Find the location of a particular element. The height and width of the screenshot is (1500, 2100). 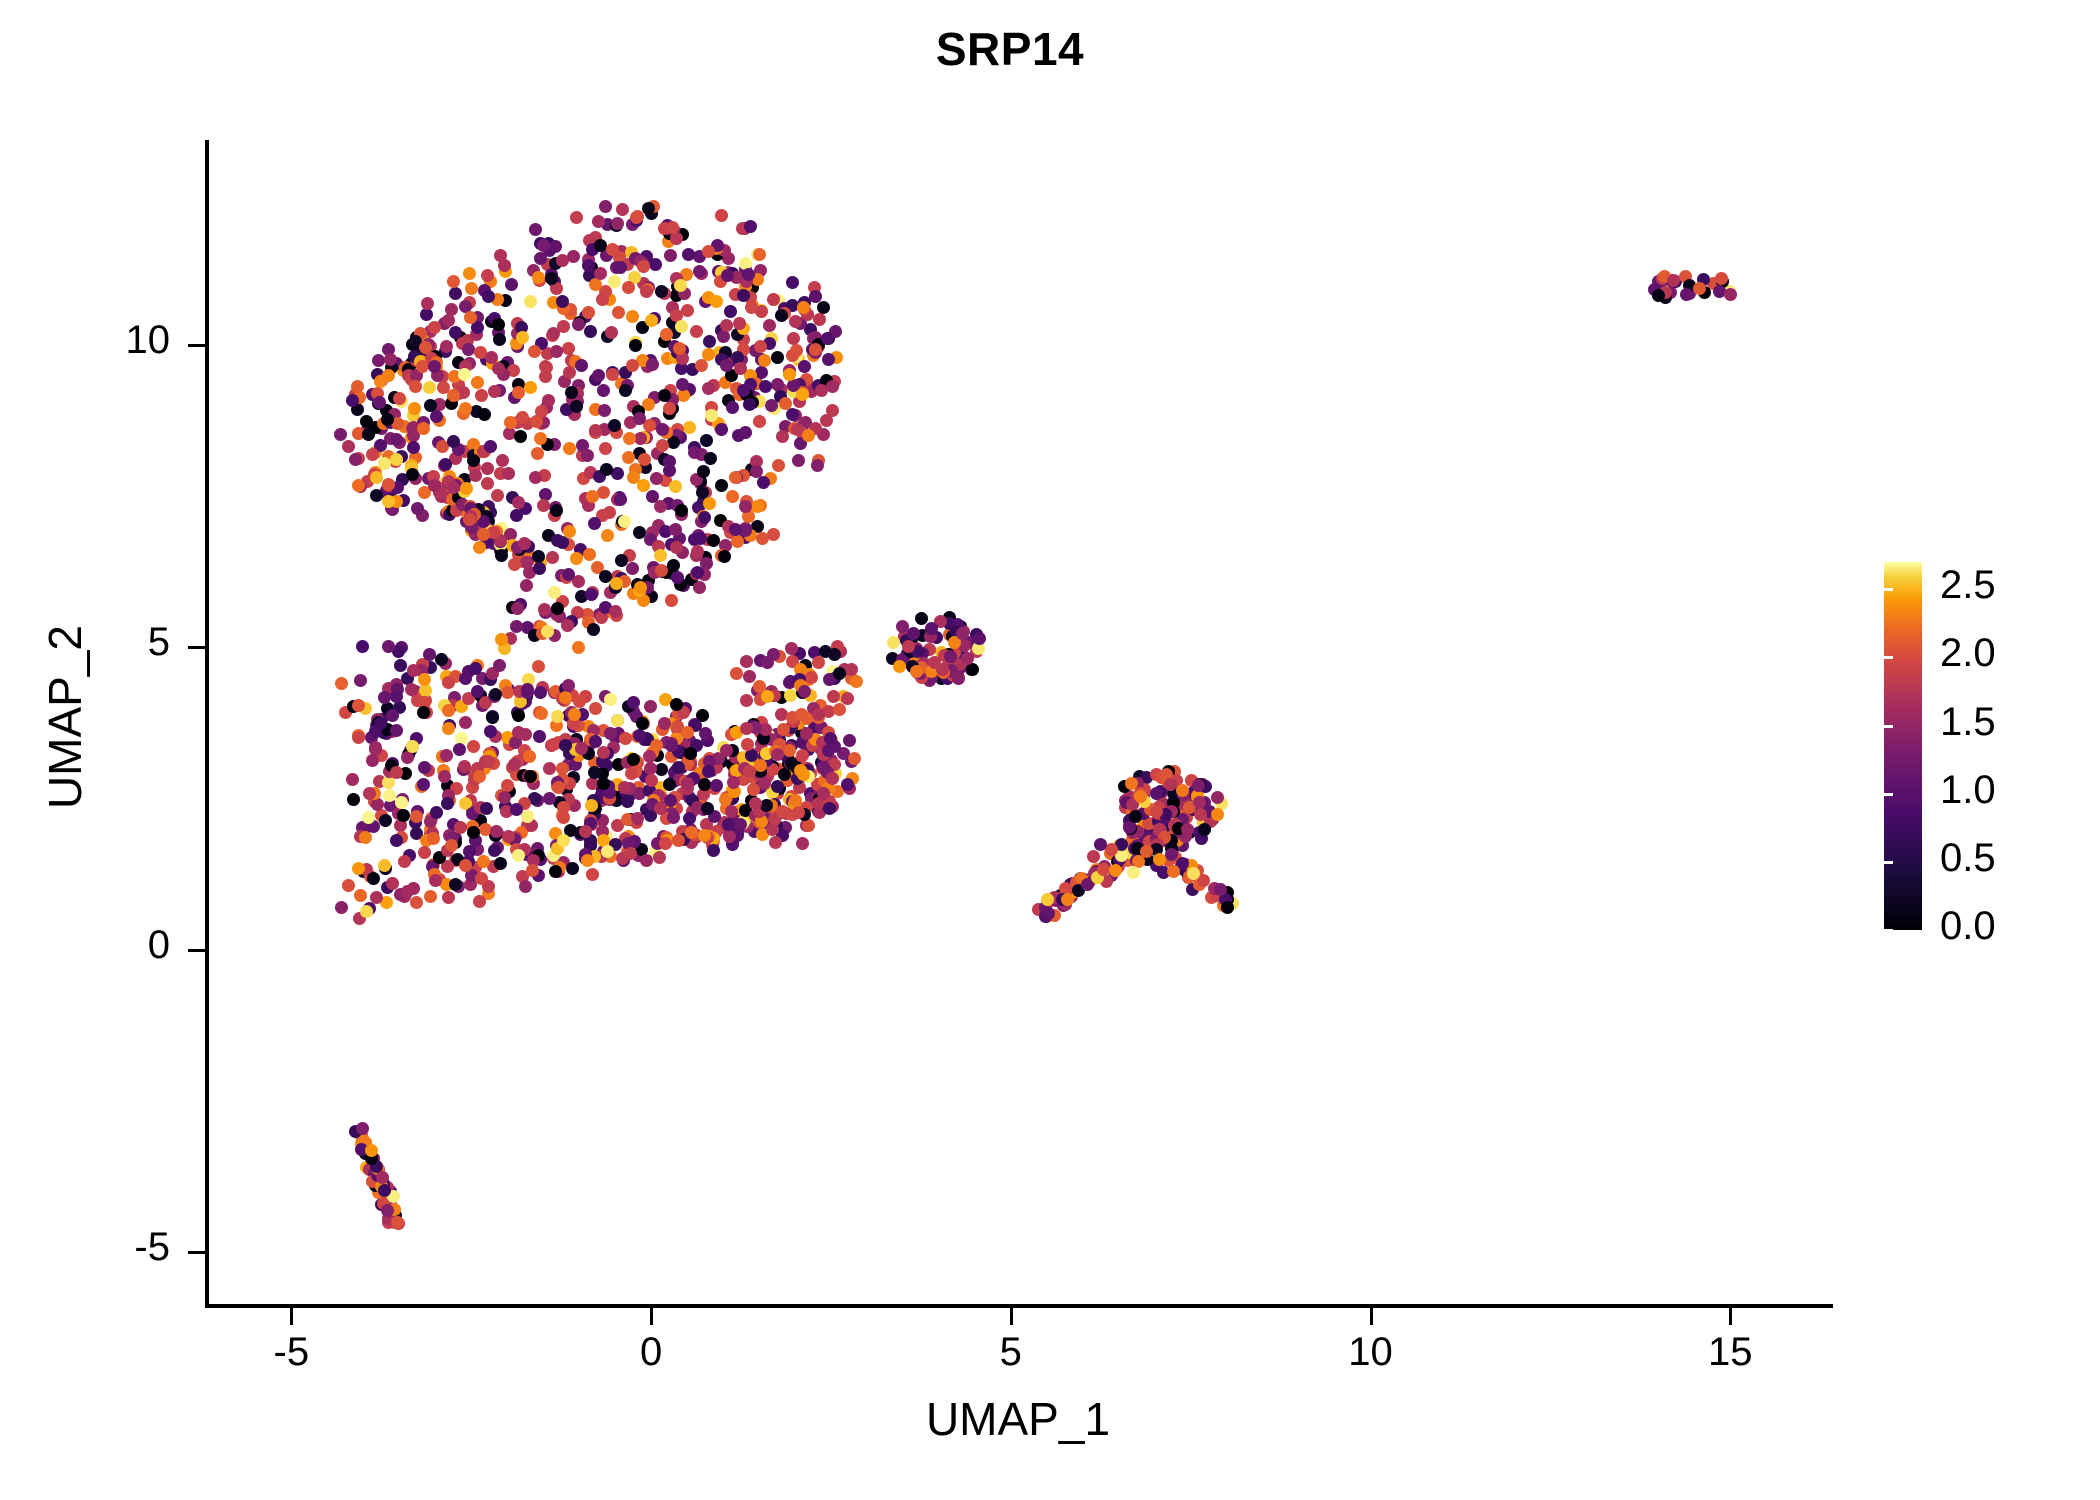

colorbar-tick-mark is located at coordinates (1888, 794).